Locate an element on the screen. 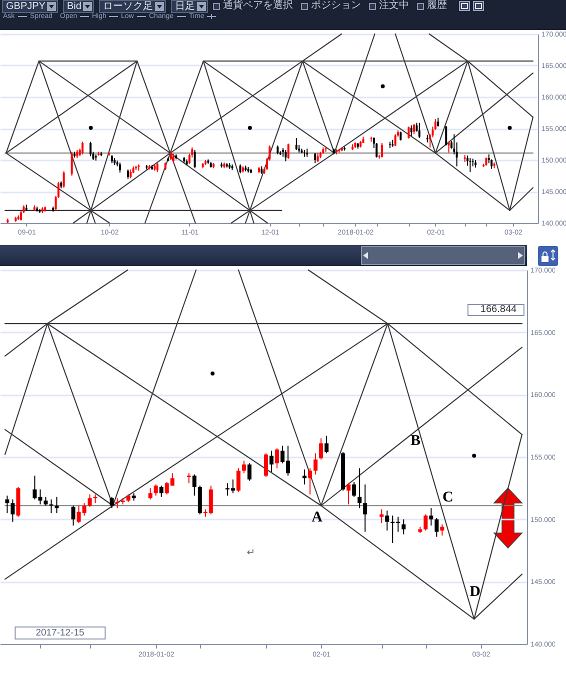 Image resolution: width=566 pixels, height=673 pixels. dropdown: 日足 is located at coordinates (189, 6).